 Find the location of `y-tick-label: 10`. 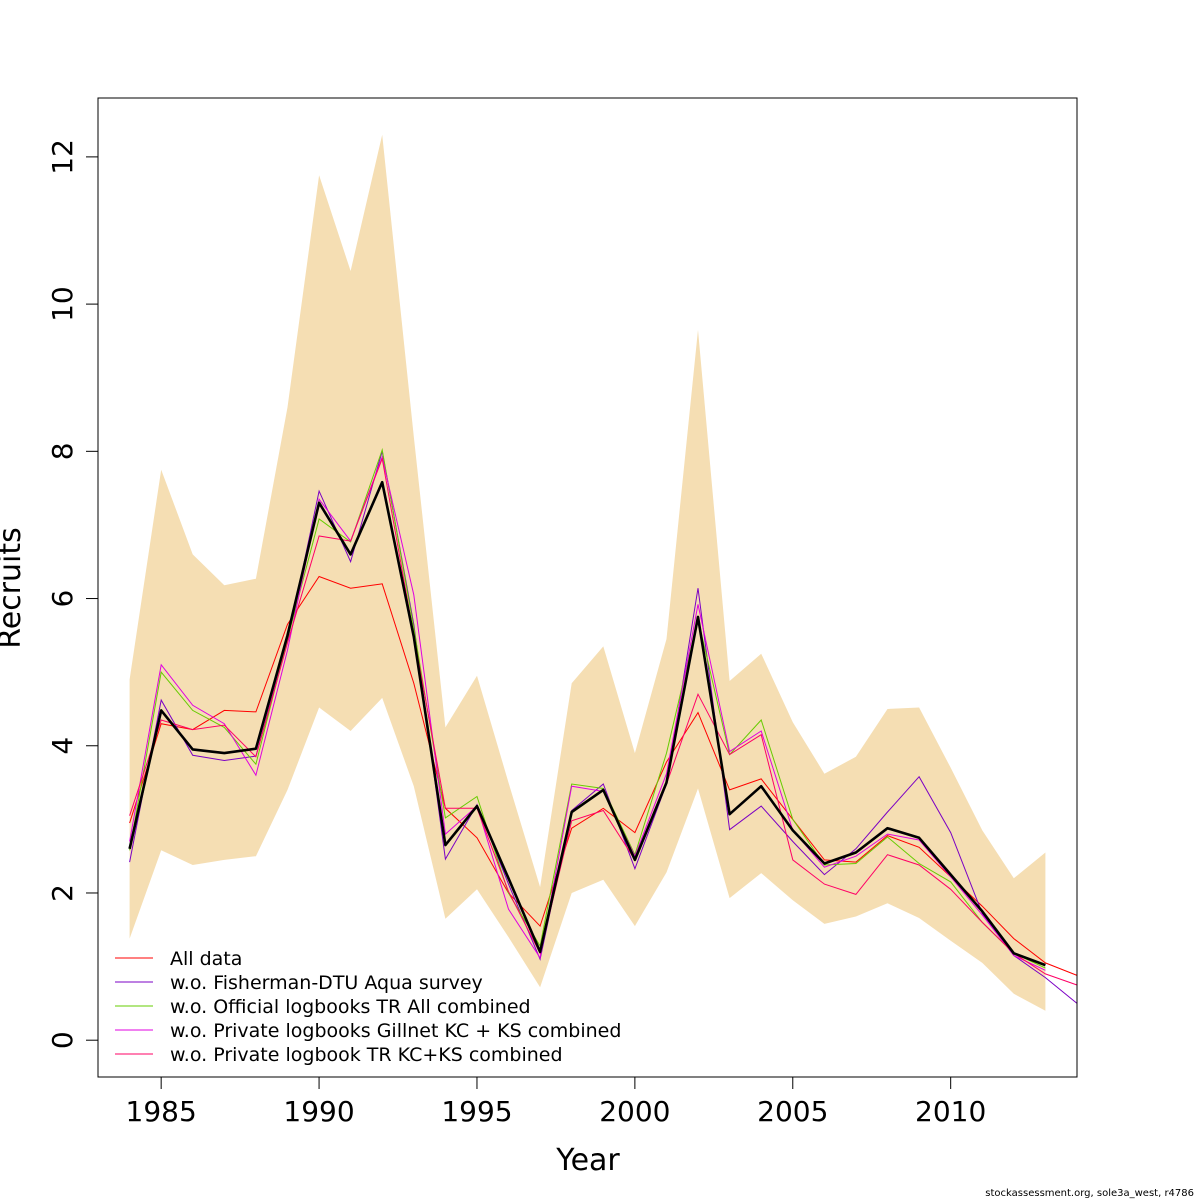

y-tick-label: 10 is located at coordinates (62, 304).